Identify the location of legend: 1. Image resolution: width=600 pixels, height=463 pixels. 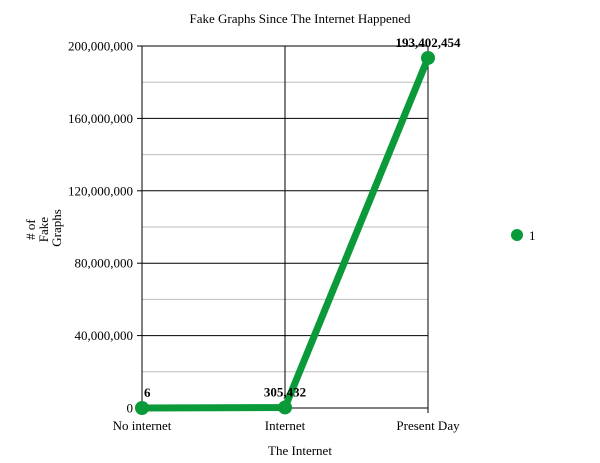
(523, 235).